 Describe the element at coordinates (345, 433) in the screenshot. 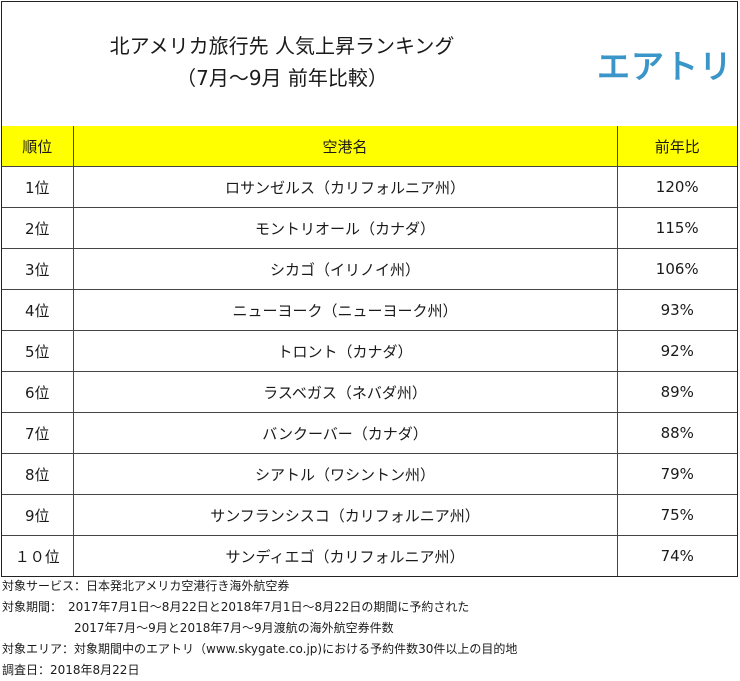

I see `airport-cell: バンクーバー（カナダ）` at that location.